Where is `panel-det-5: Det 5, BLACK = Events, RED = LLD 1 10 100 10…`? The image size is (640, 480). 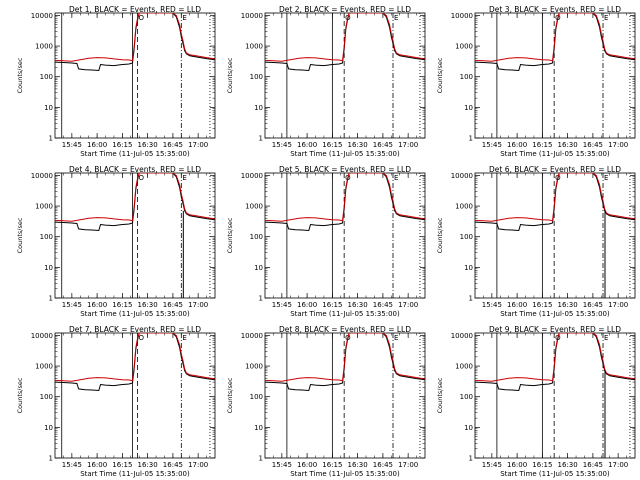
panel-det-5: Det 5, BLACK = Events, RED = LLD 1 10 100 10… is located at coordinates (326, 241).